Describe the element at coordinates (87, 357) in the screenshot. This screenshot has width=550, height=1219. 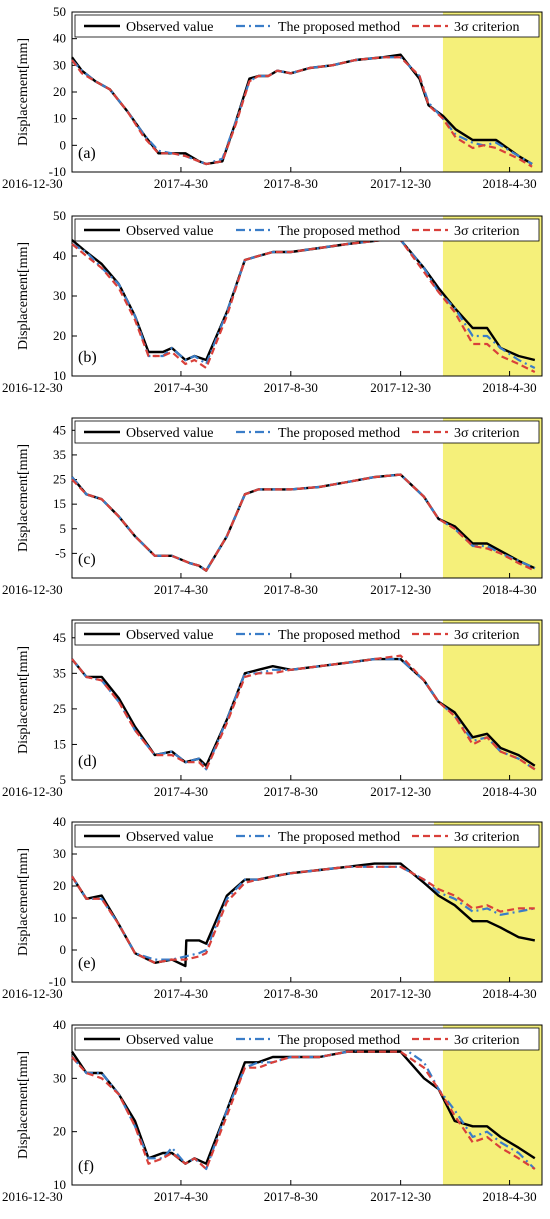
I see `panel-label: (b)` at that location.